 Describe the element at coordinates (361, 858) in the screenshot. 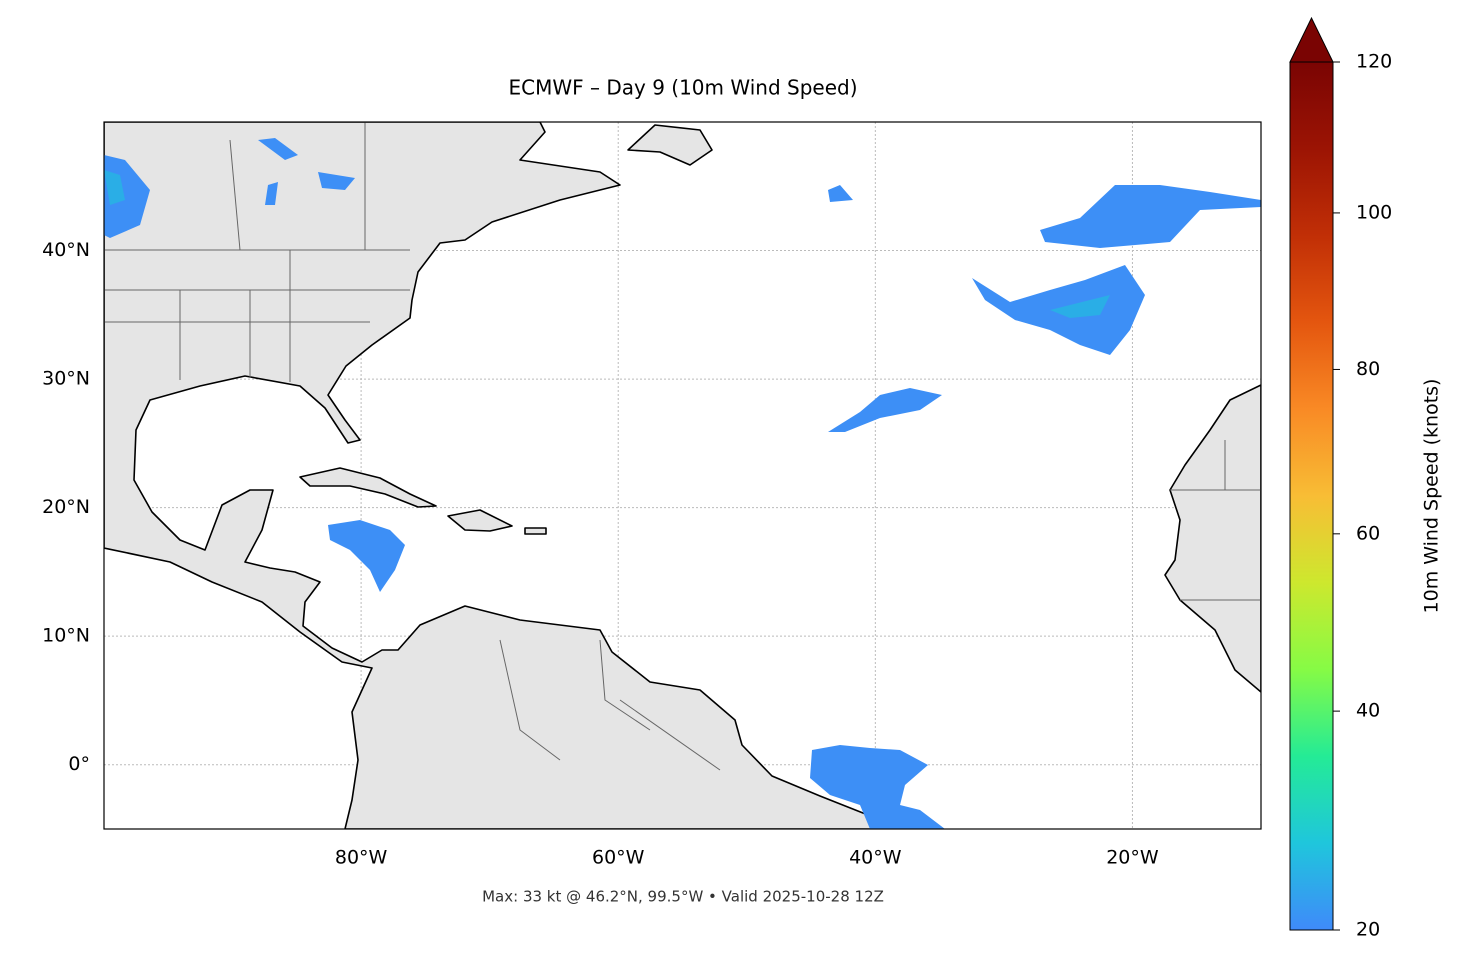

I see `x-tick-label: 80°W` at that location.